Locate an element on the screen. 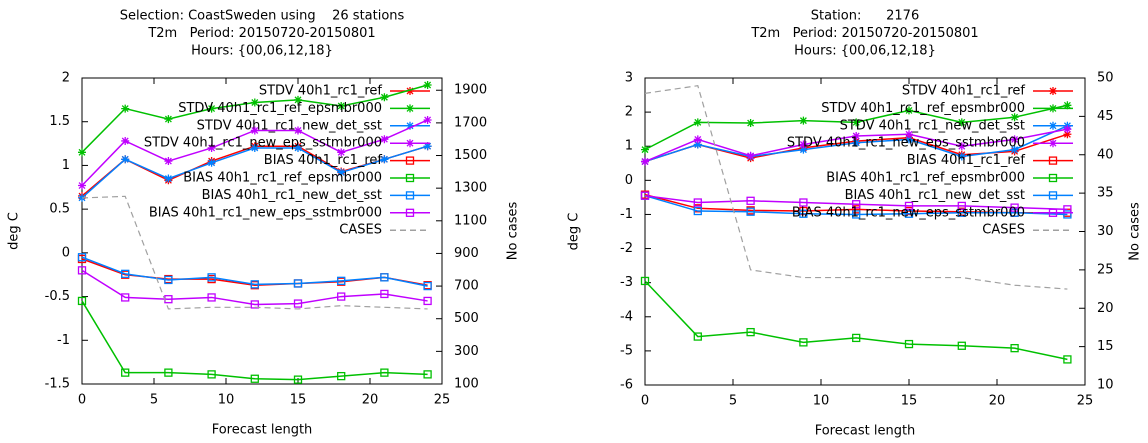  legend-label: BIAS 40h1_rc1_new_det_sst is located at coordinates (935, 195).